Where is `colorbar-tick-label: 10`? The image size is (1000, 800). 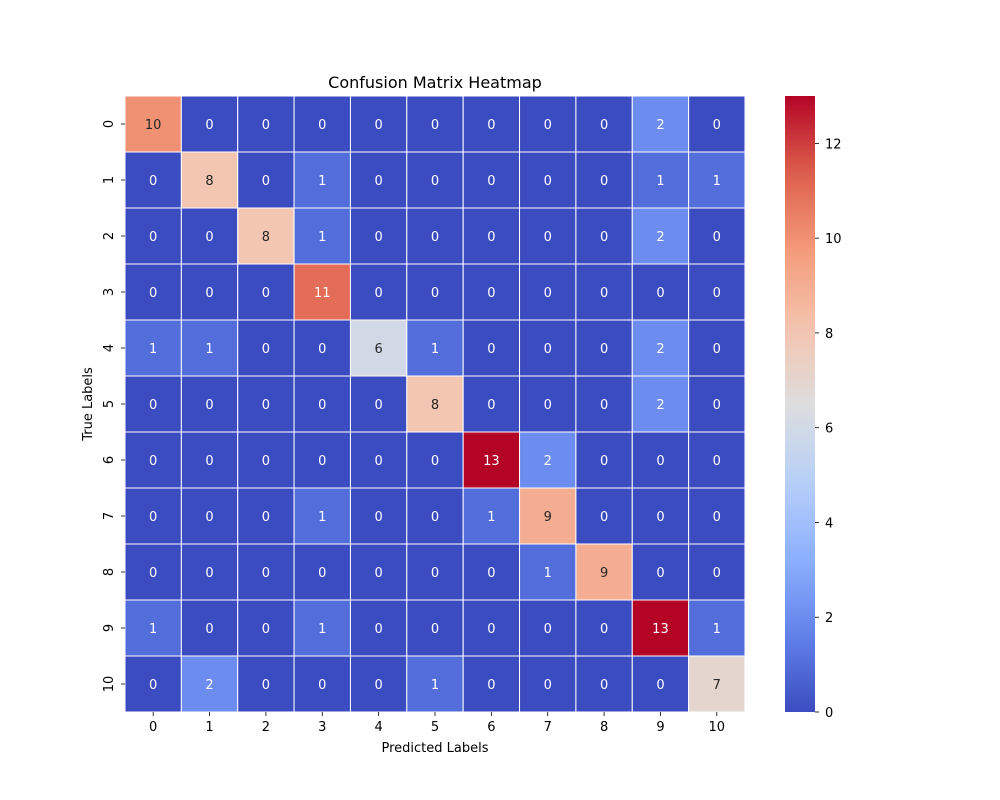 colorbar-tick-label: 10 is located at coordinates (833, 239).